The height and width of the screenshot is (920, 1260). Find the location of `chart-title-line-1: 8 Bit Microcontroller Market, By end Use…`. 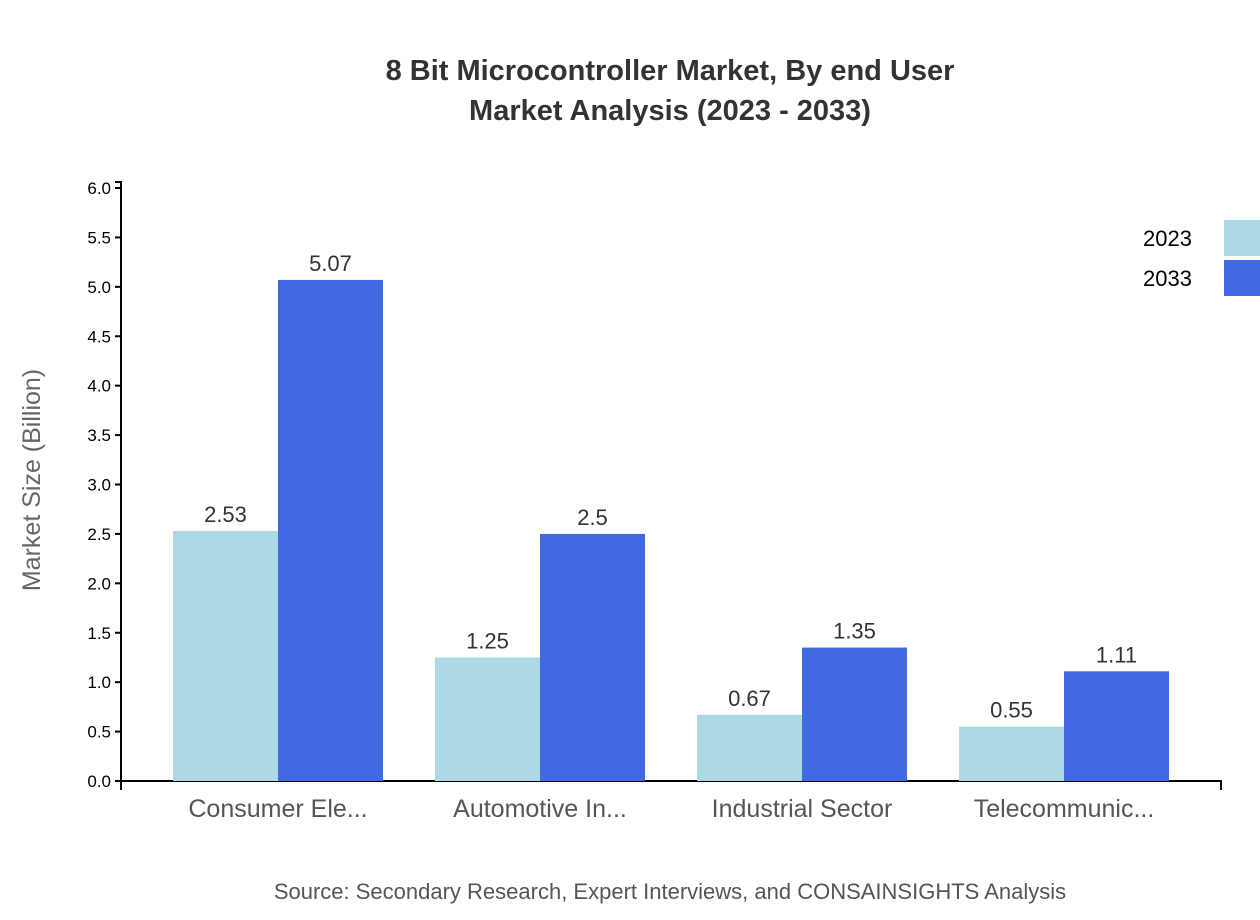

chart-title-line-1: 8 Bit Microcontroller Market, By end Use… is located at coordinates (670, 71).